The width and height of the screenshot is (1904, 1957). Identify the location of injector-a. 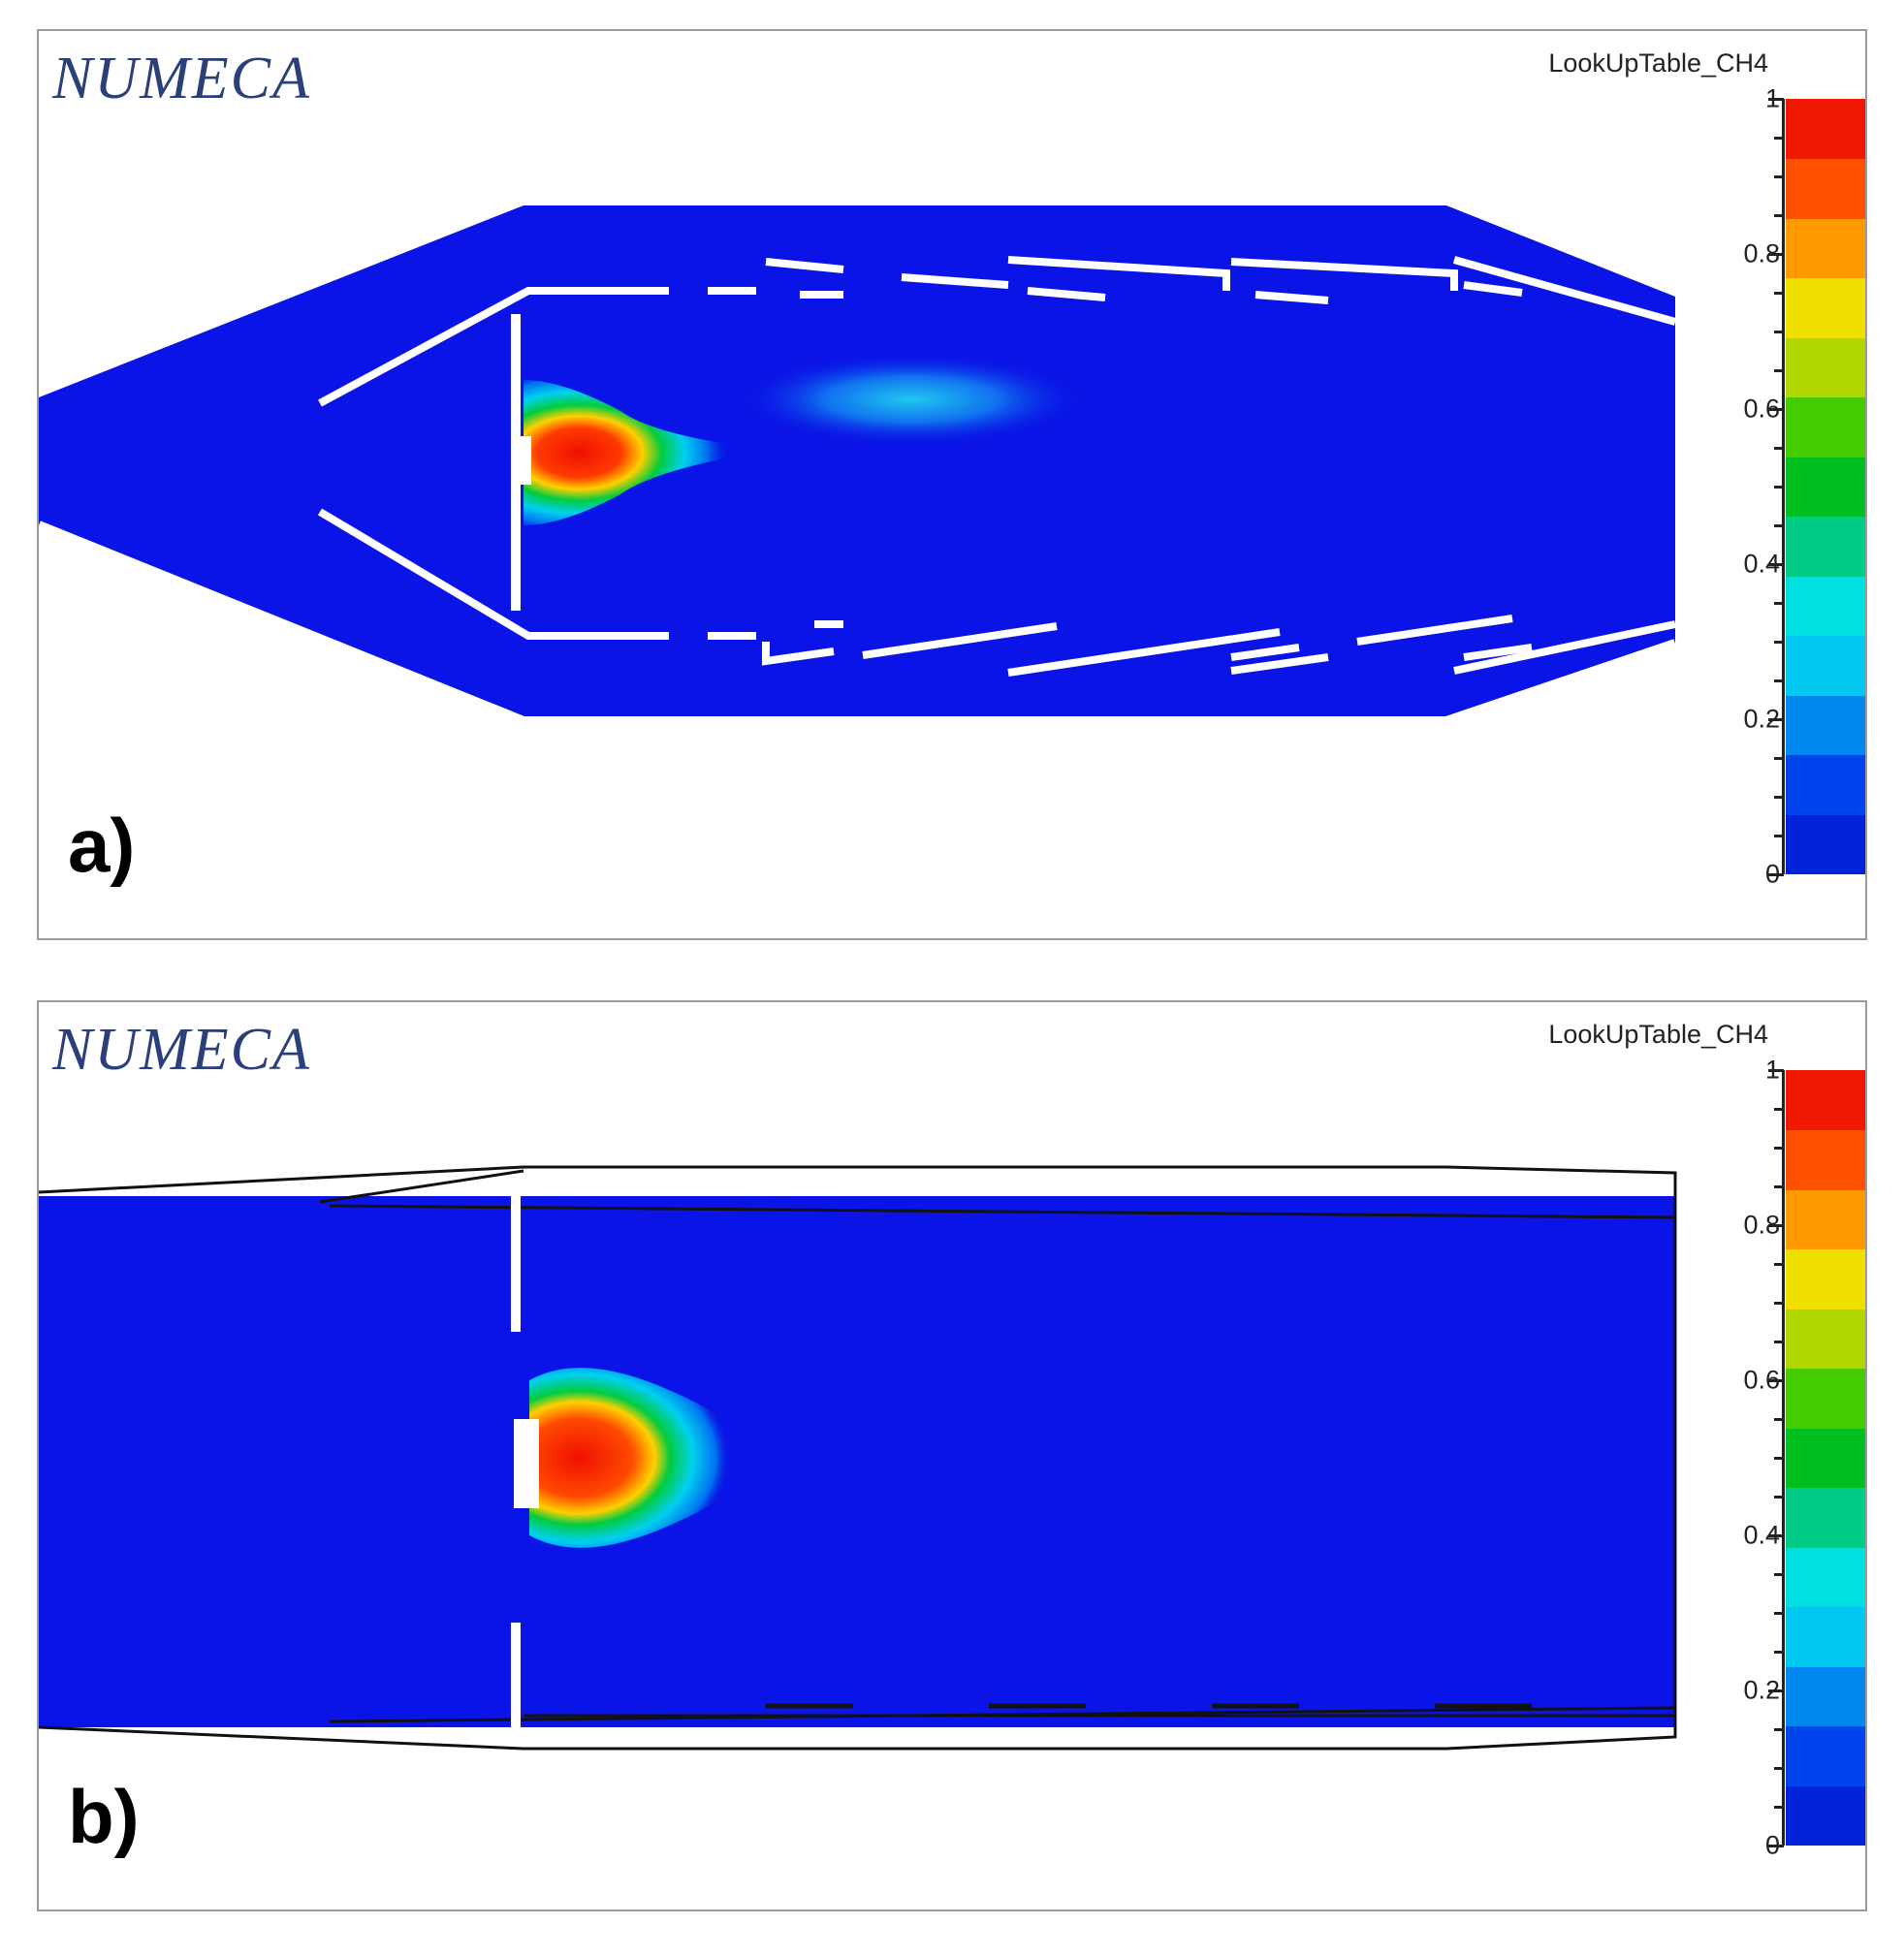
(524, 461).